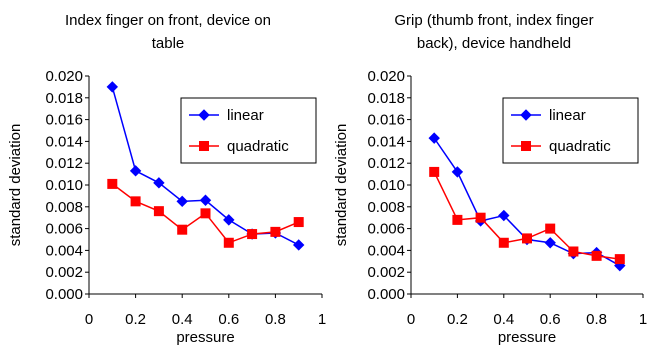 The width and height of the screenshot is (656, 350). What do you see at coordinates (168, 20) in the screenshot?
I see `chart-title-line: Index finger on front, device on` at bounding box center [168, 20].